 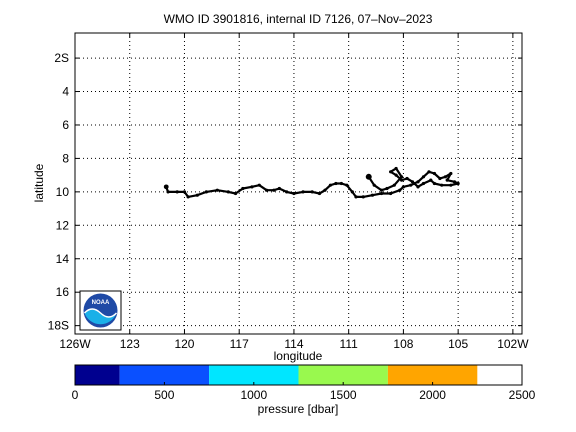 I want to click on colorbar-tick-label: 2000, so click(x=432, y=395).